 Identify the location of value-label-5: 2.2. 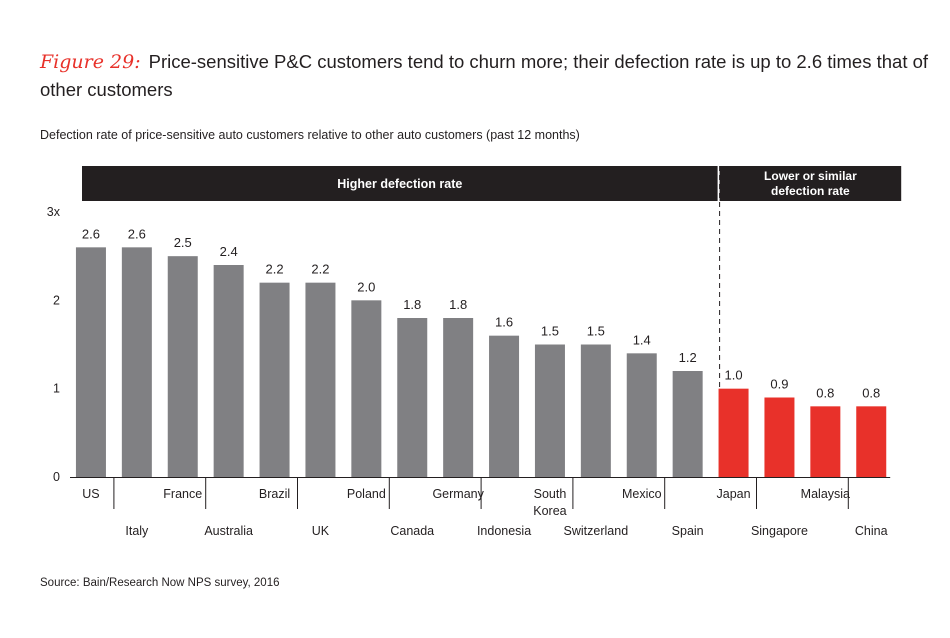
(320, 269).